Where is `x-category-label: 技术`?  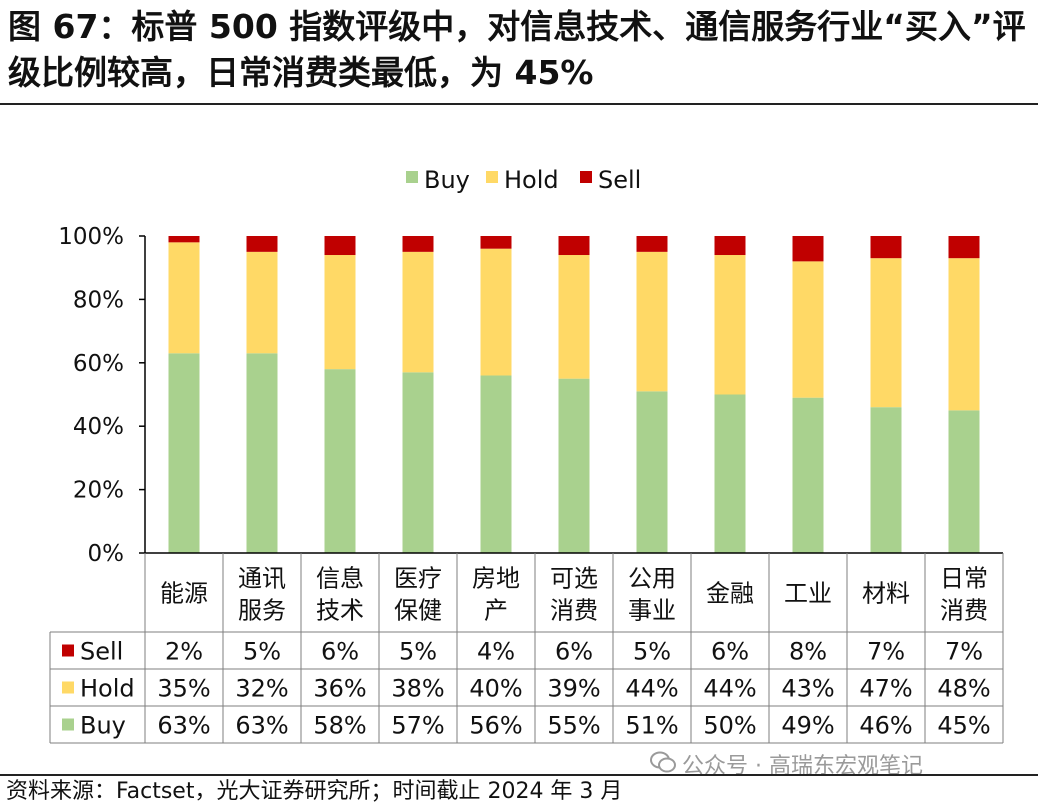 x-category-label: 技术 is located at coordinates (340, 611).